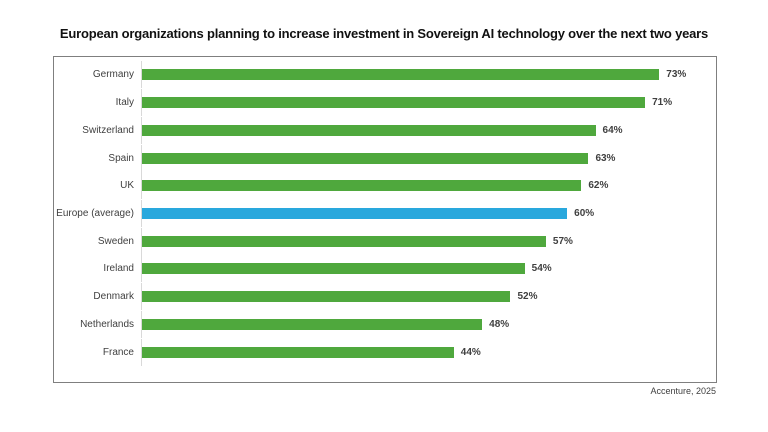  What do you see at coordinates (527, 297) in the screenshot?
I see `value-label: 52%` at bounding box center [527, 297].